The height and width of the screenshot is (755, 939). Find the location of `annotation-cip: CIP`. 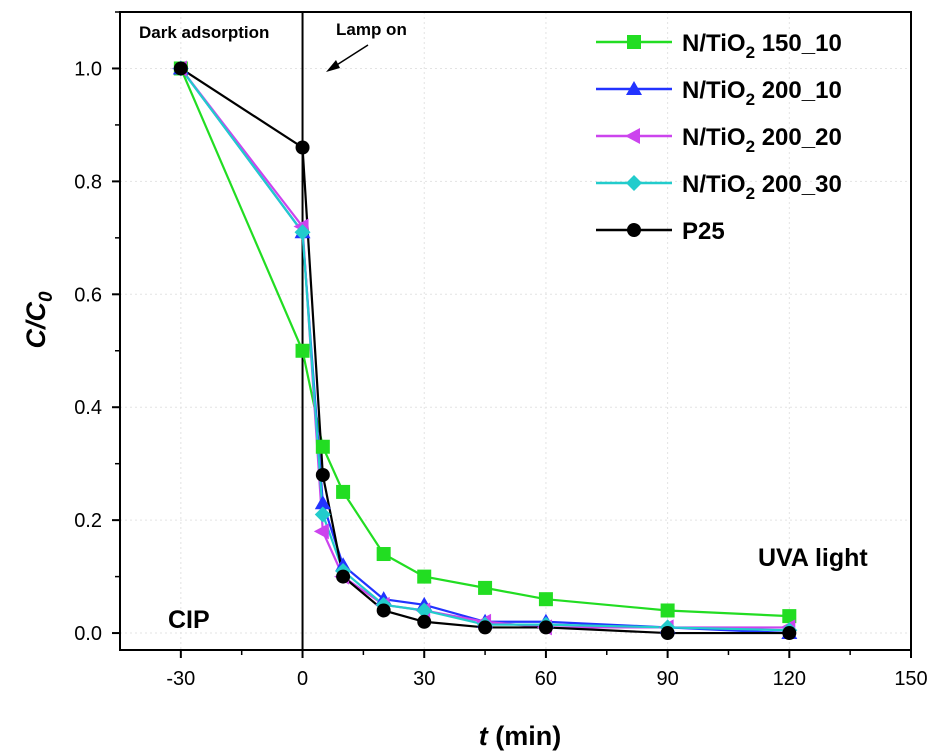

annotation-cip: CIP is located at coordinates (189, 620).